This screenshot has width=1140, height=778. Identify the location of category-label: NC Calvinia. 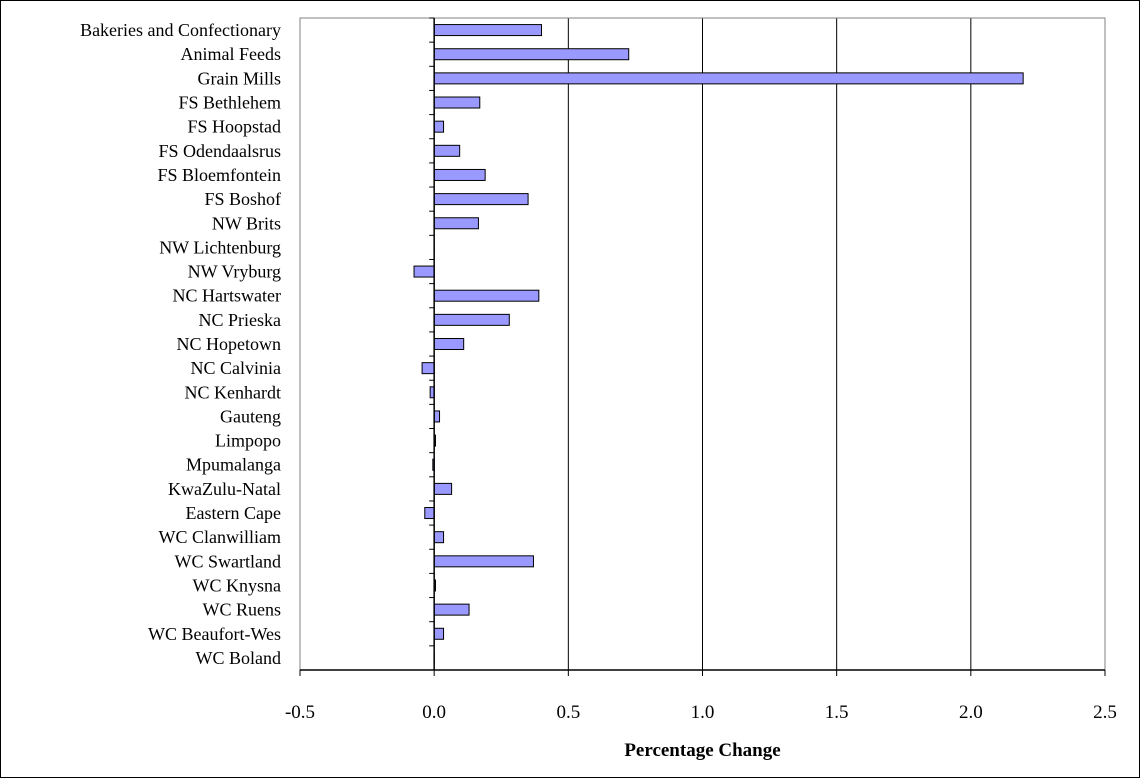
(236, 368).